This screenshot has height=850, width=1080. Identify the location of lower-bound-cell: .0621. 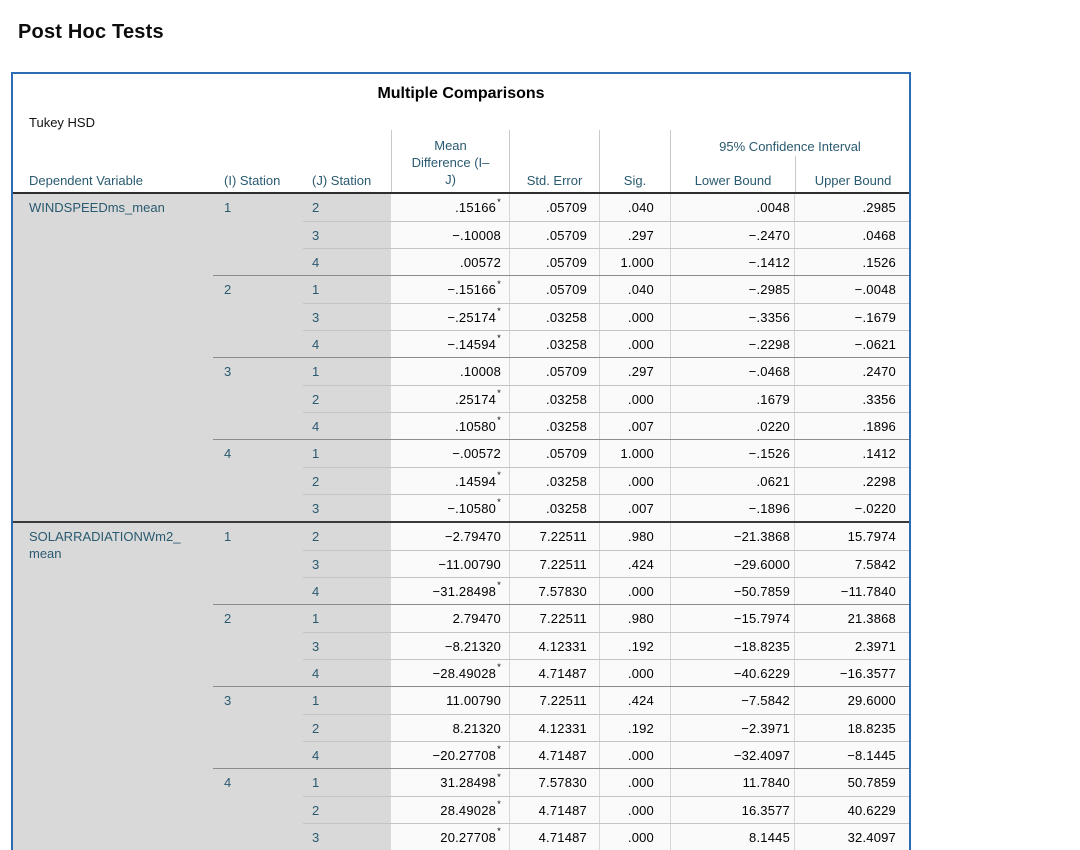
(732, 481).